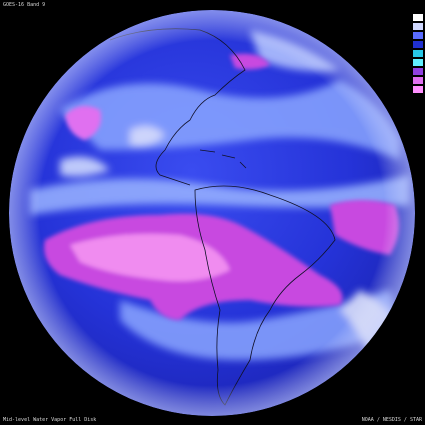 The width and height of the screenshot is (425, 425). What do you see at coordinates (391, 420) in the screenshot?
I see `caption-bottom-right: NOAA / NESDIS / STAR` at bounding box center [391, 420].